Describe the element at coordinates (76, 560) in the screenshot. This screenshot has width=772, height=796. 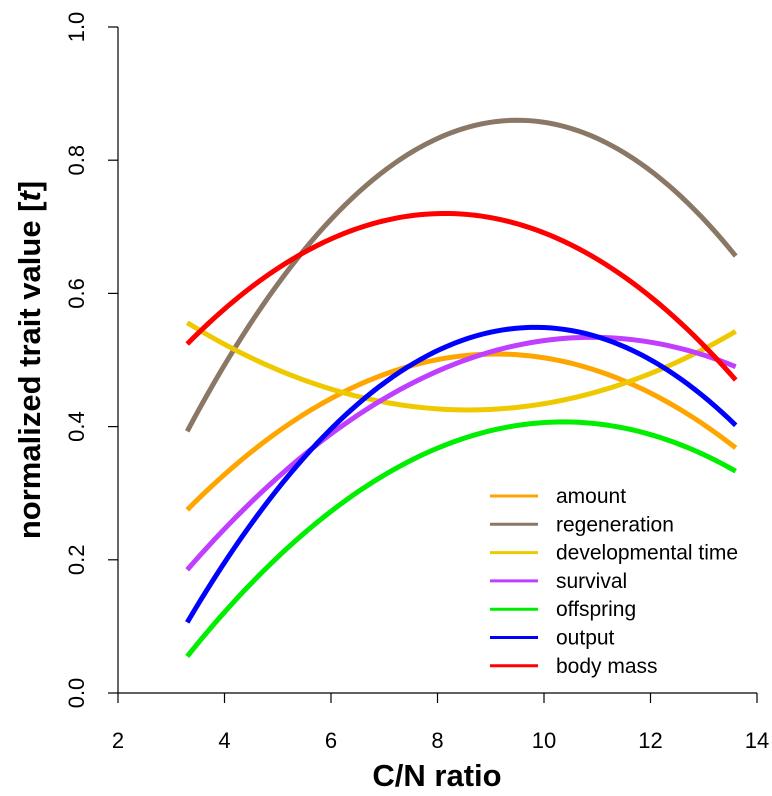
I see `y-tick-label: 0.2` at that location.